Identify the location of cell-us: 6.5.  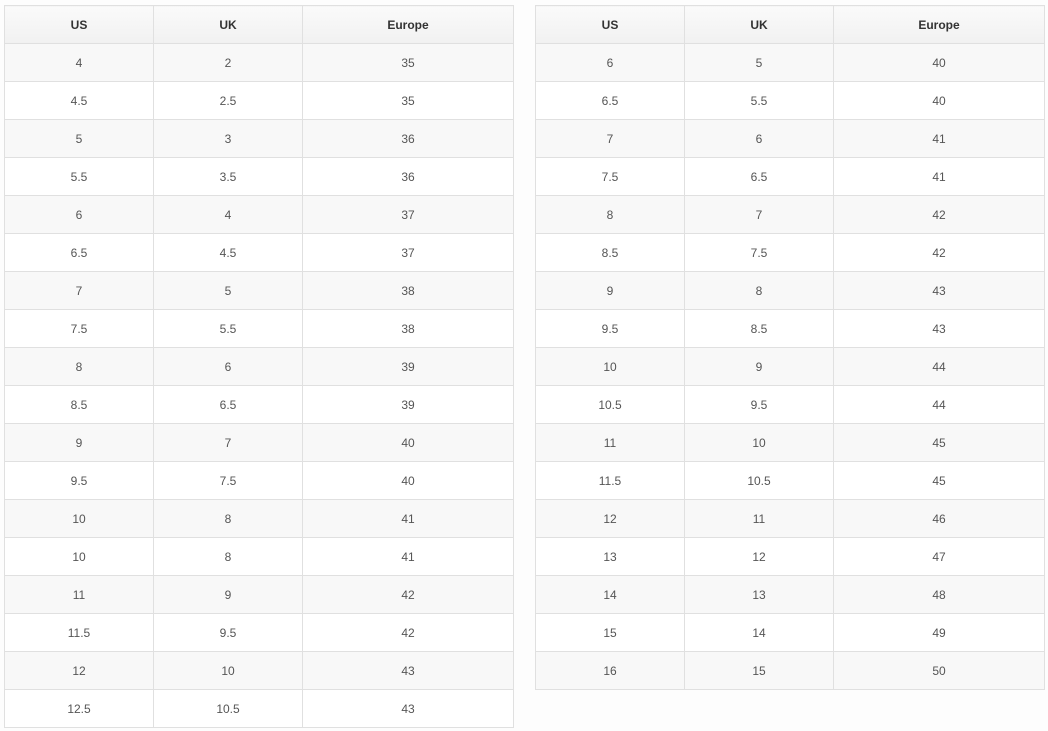
(79, 252).